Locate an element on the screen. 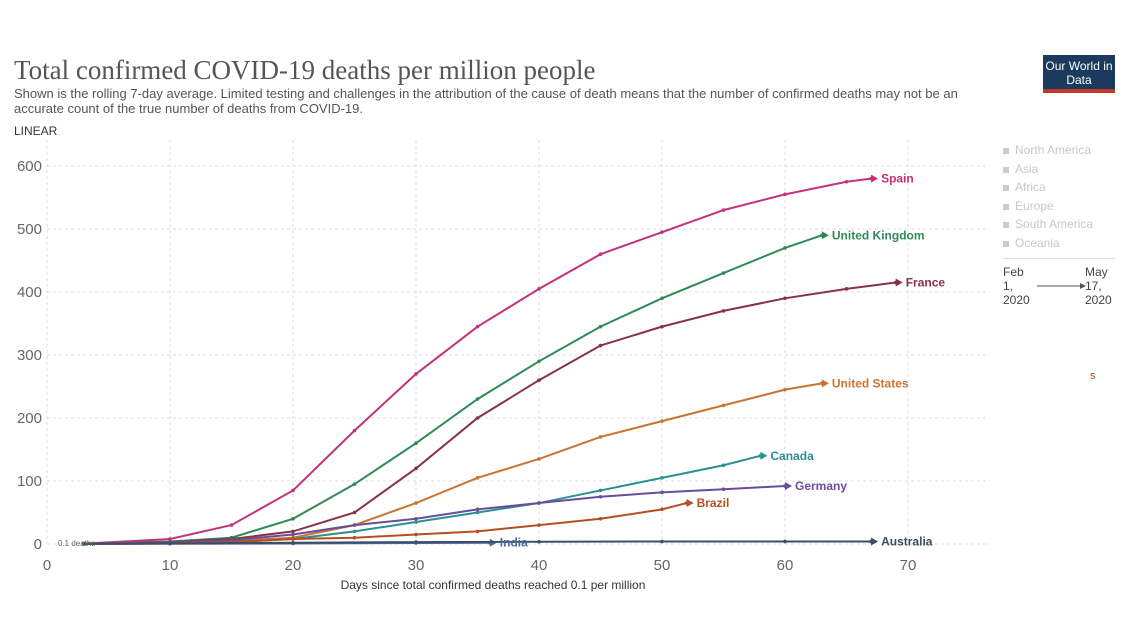 This screenshot has width=1125, height=642. x-tick-label: 40 is located at coordinates (539, 565).